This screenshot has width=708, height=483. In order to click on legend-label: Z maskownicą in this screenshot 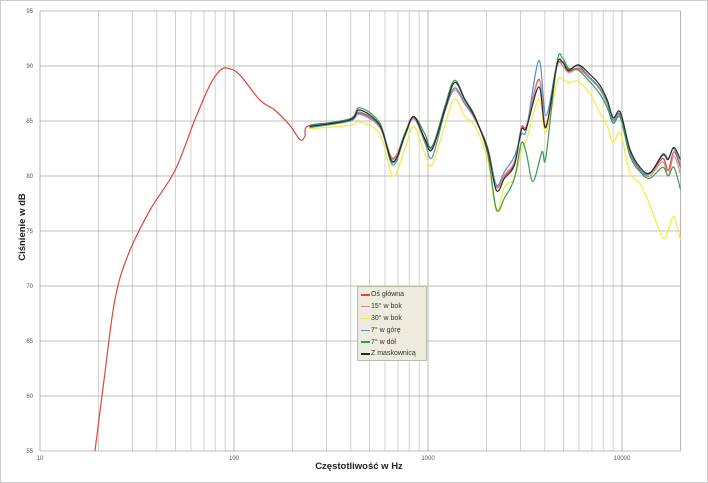, I will do `click(393, 354)`.